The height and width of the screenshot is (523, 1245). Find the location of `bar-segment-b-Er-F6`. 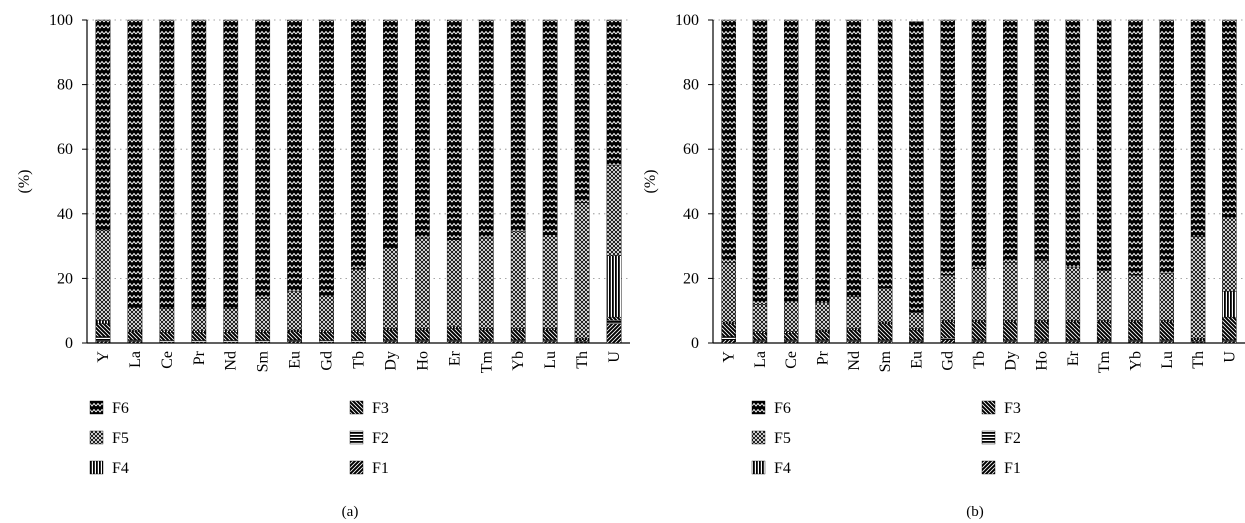

bar-segment-b-Er-F6 is located at coordinates (1073, 143).